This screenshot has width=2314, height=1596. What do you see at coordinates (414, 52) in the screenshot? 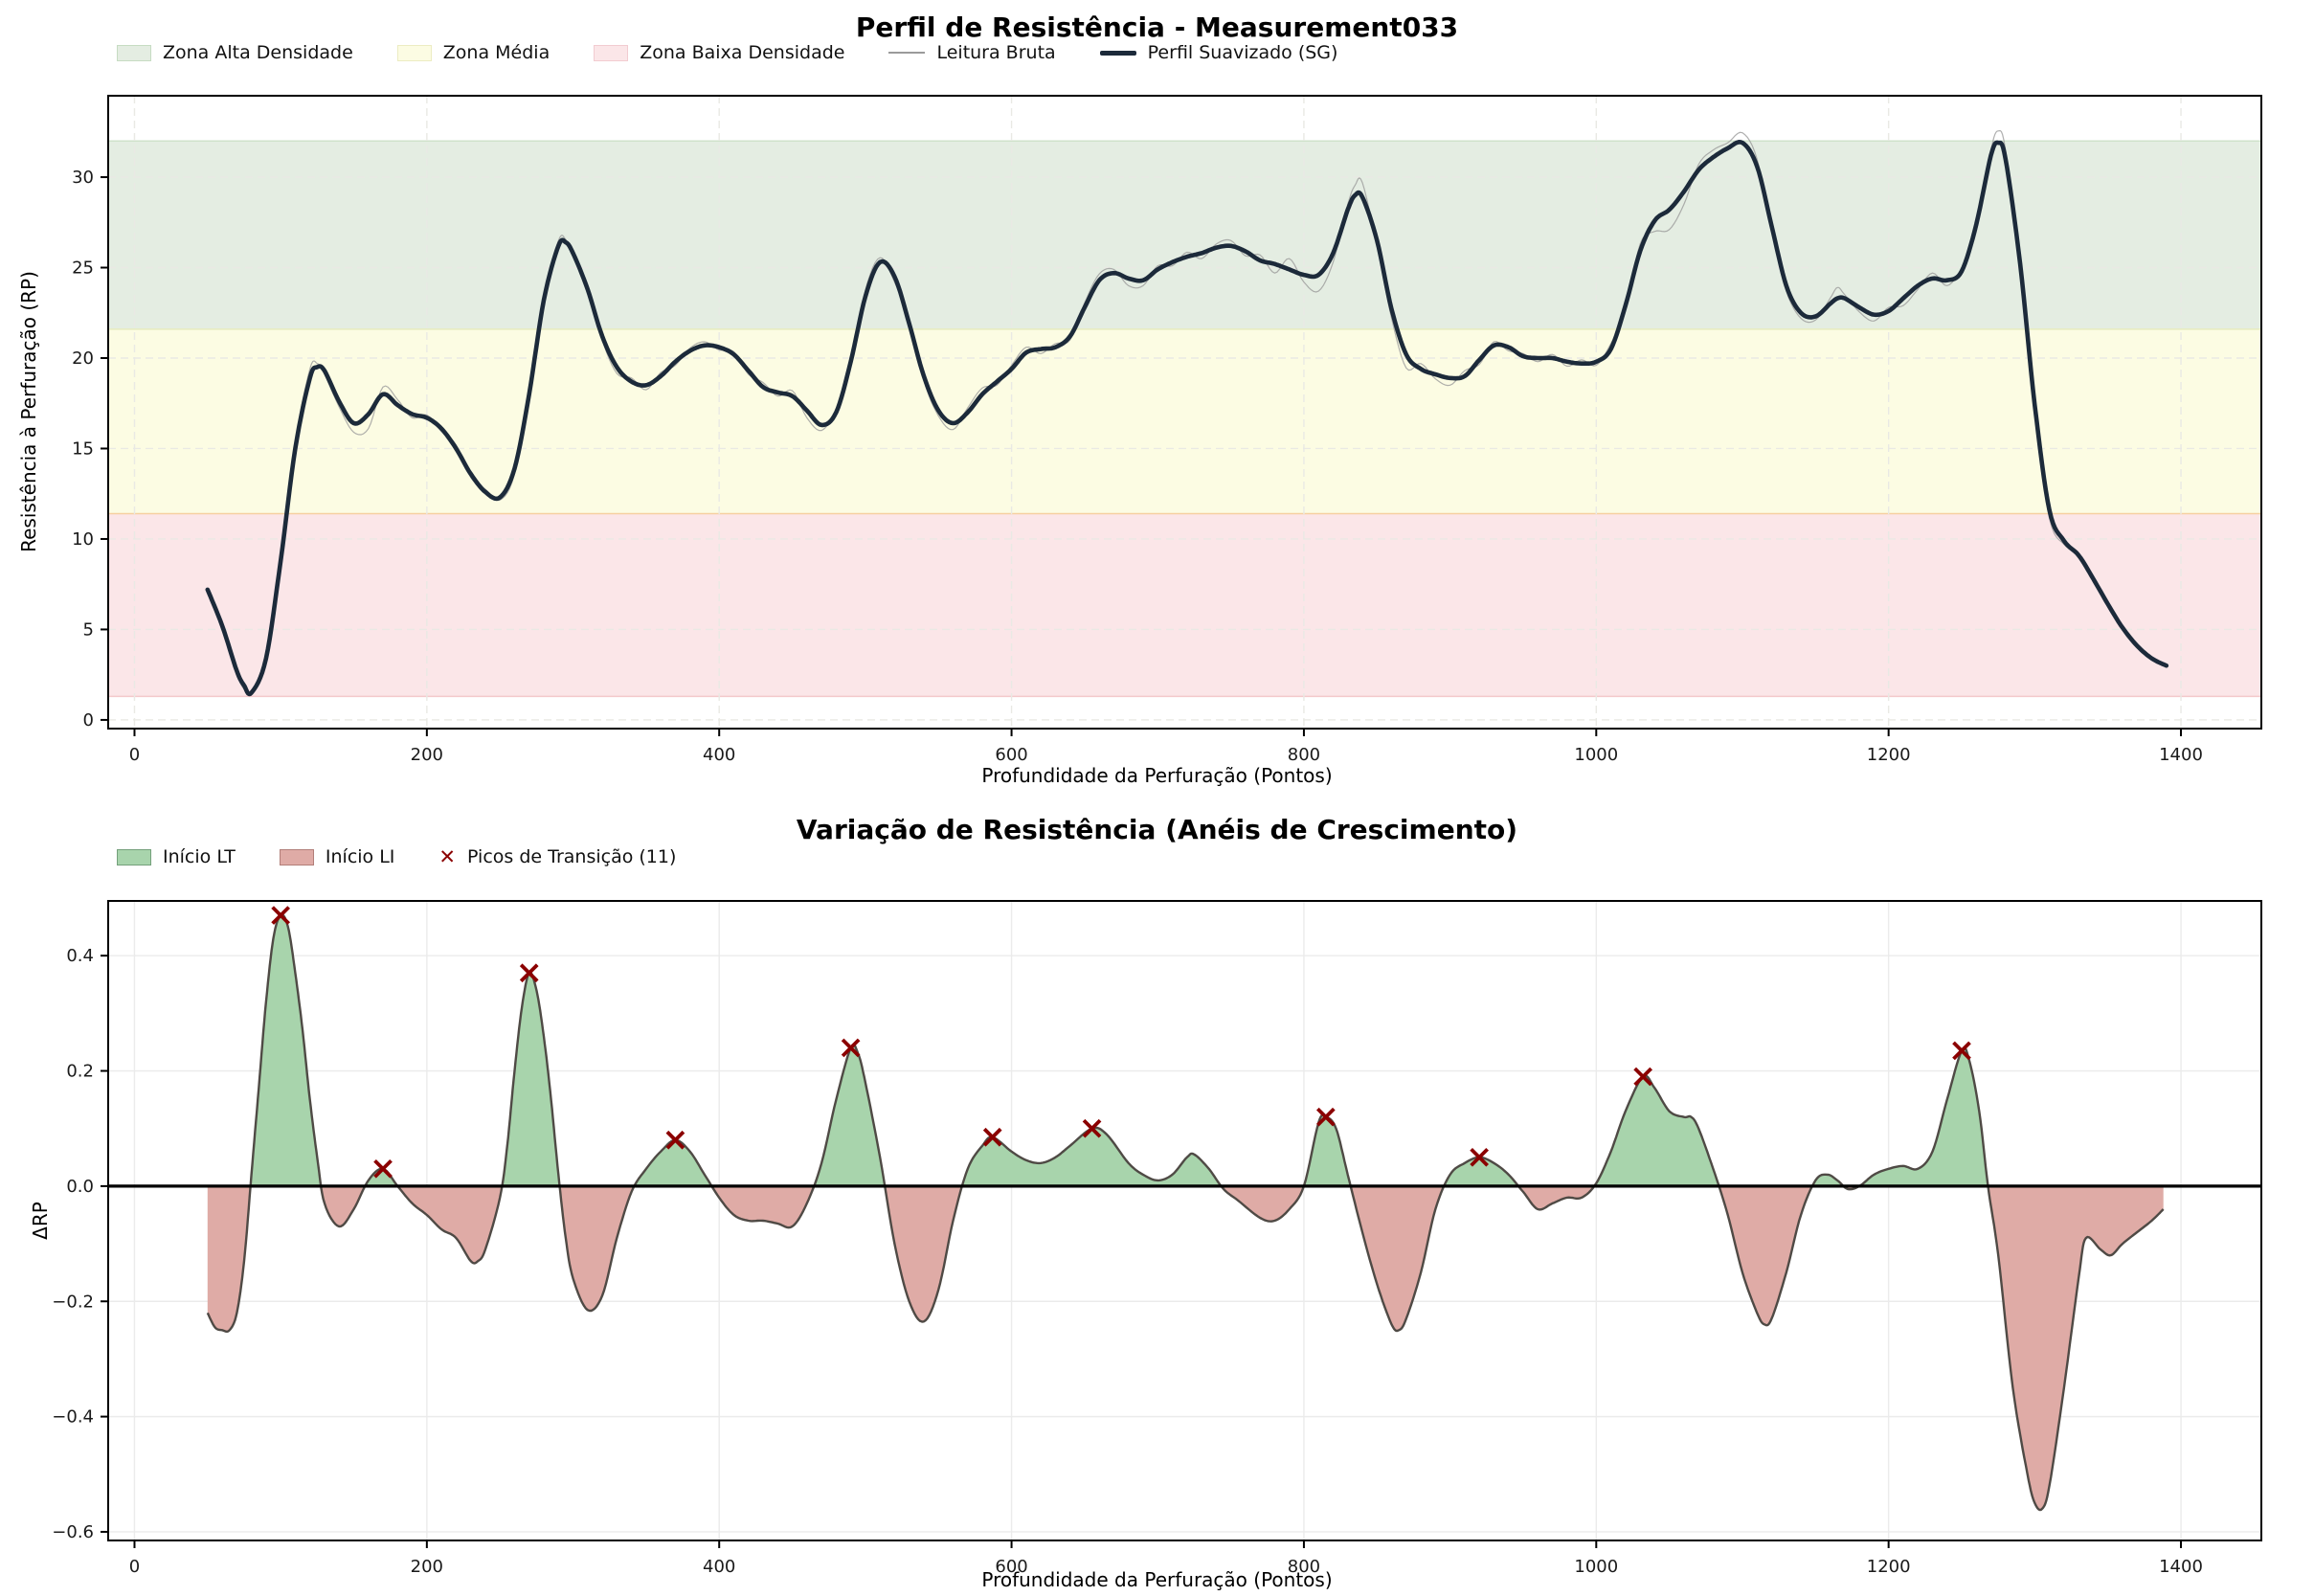
I see `zone-mid-swatch-icon` at bounding box center [414, 52].